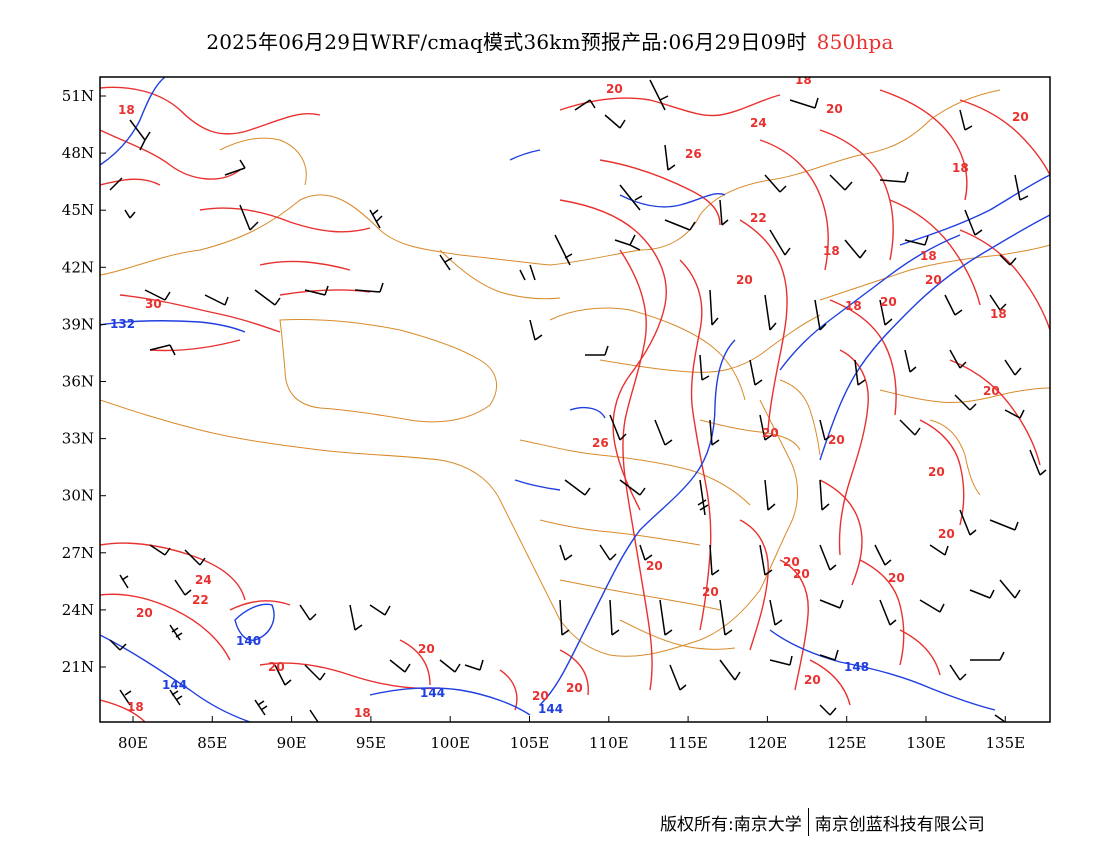 This screenshot has height=850, width=1100. What do you see at coordinates (212, 743) in the screenshot?
I see `lon-tick-label: 85E` at bounding box center [212, 743].